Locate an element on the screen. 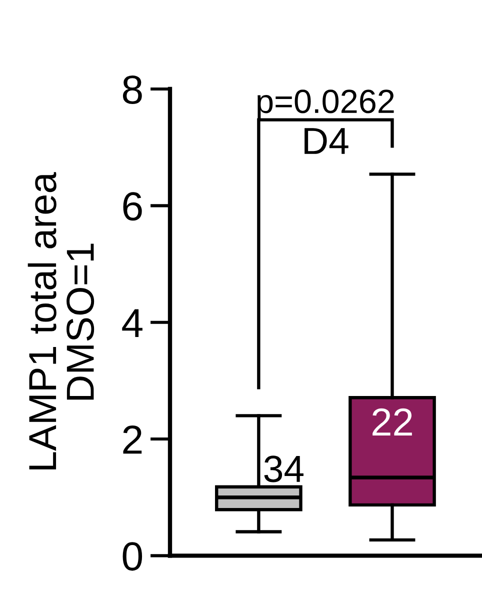 This screenshot has height=593, width=482. y-tick-label: 6 is located at coordinates (132, 206).